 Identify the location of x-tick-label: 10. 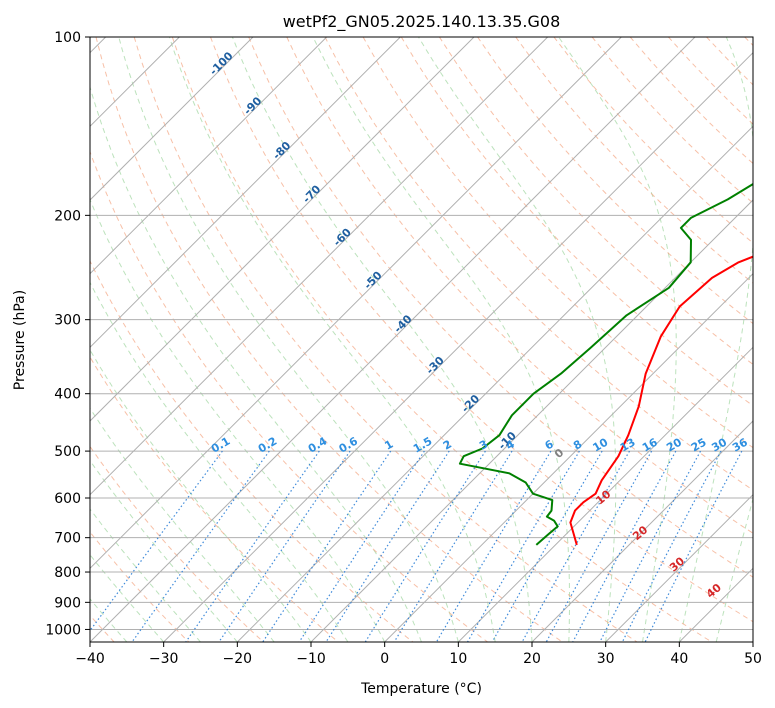
(458, 659).